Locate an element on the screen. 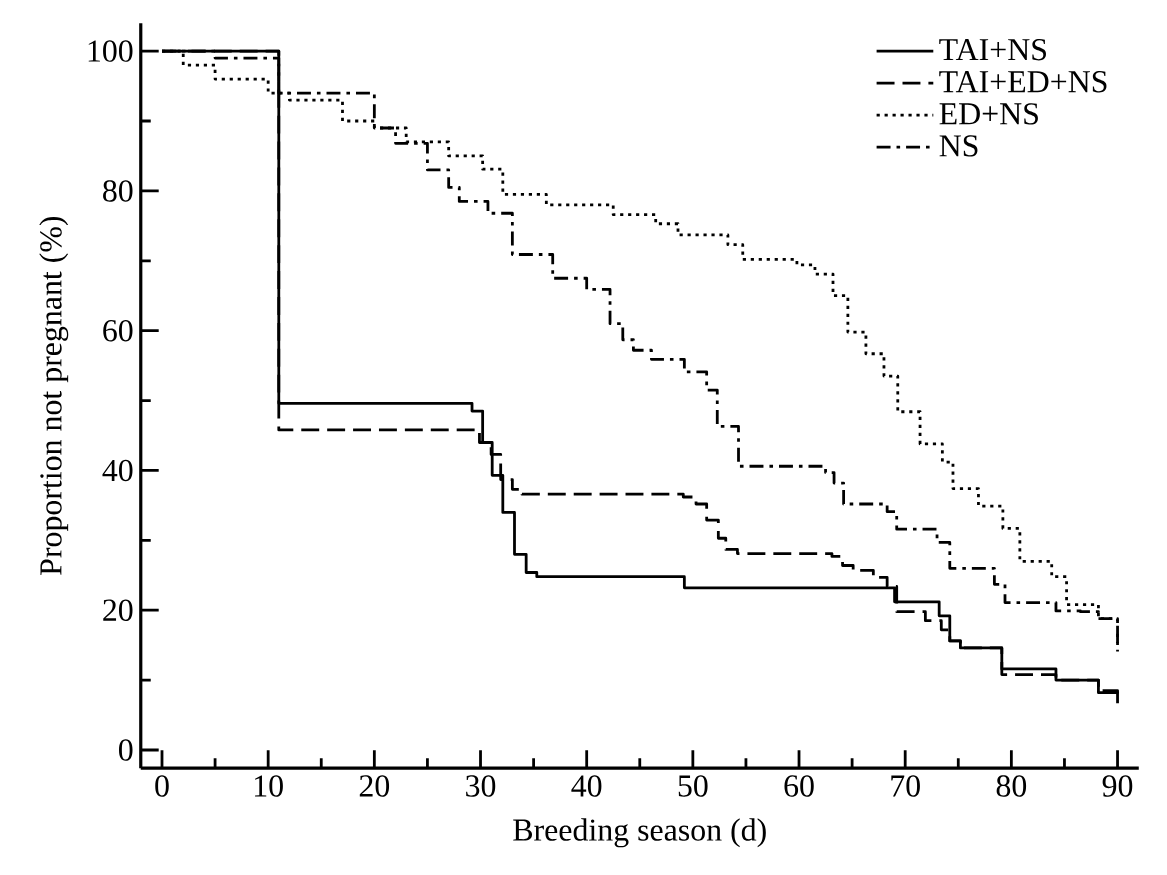 Image resolution: width=1167 pixels, height=875 pixels. y-tick-label: 60 is located at coordinates (118, 330).